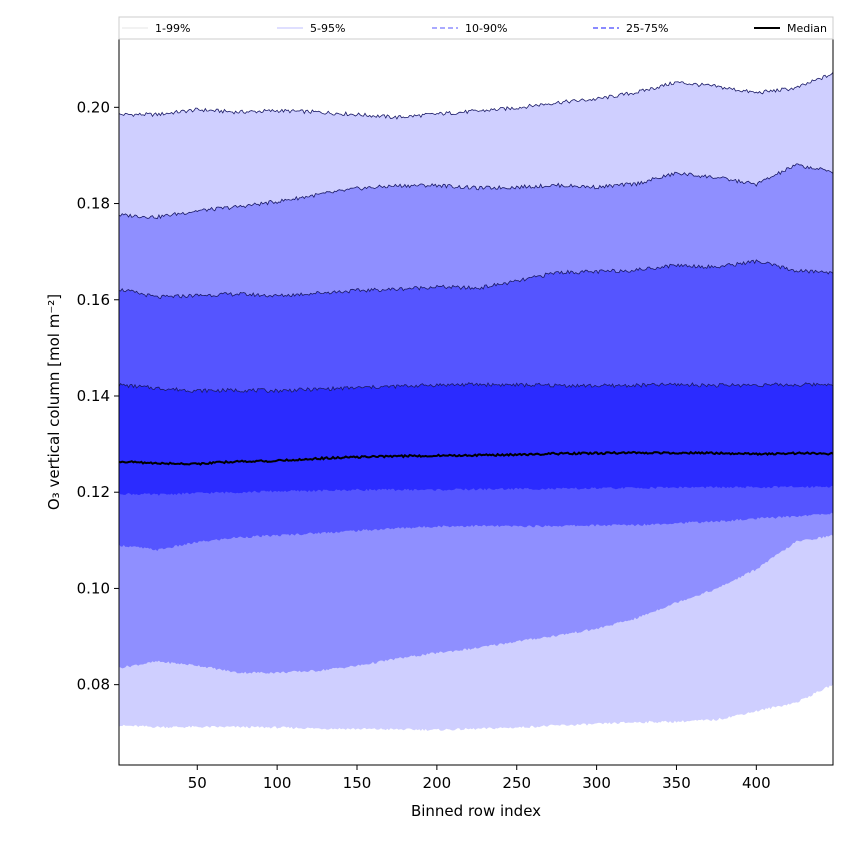  I want to click on band-1-99-upper-edge, so click(476, 95).